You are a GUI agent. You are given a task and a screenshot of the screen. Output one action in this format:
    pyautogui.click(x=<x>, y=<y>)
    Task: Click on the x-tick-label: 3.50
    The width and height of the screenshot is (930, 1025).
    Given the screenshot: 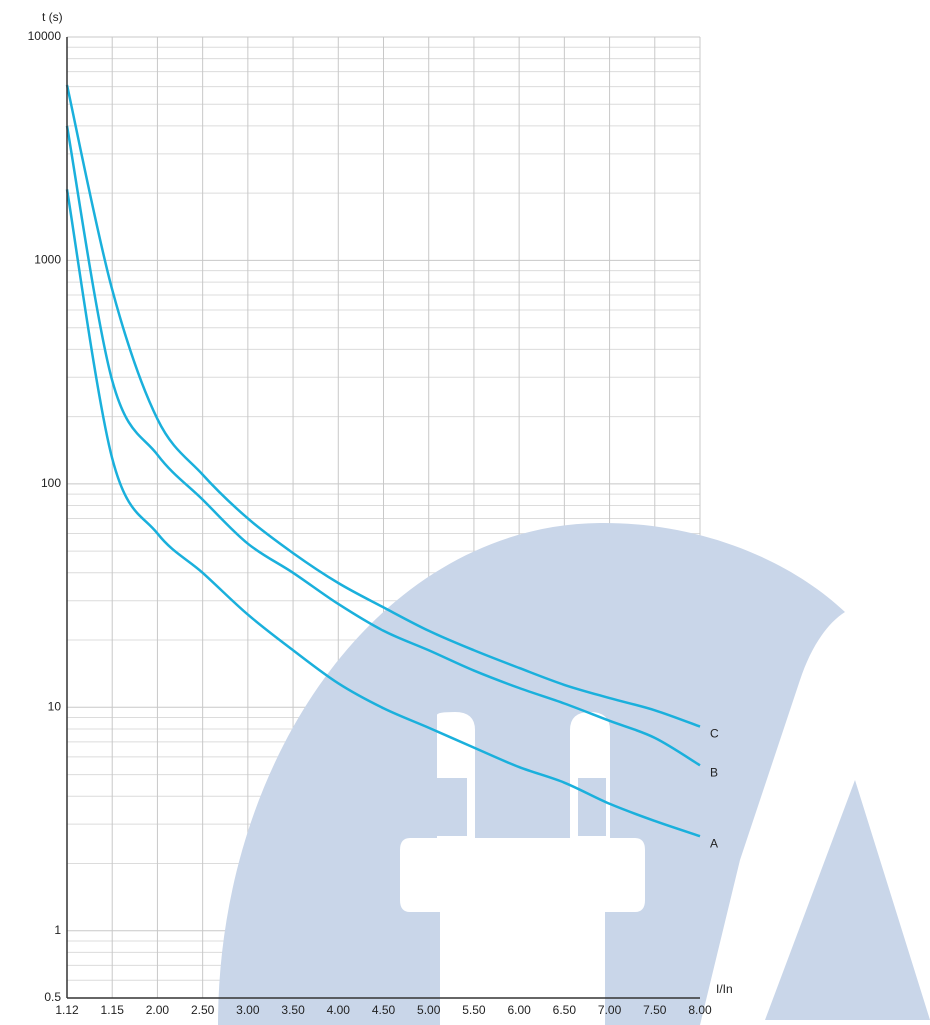 What is the action you would take?
    pyautogui.click(x=293, y=1010)
    